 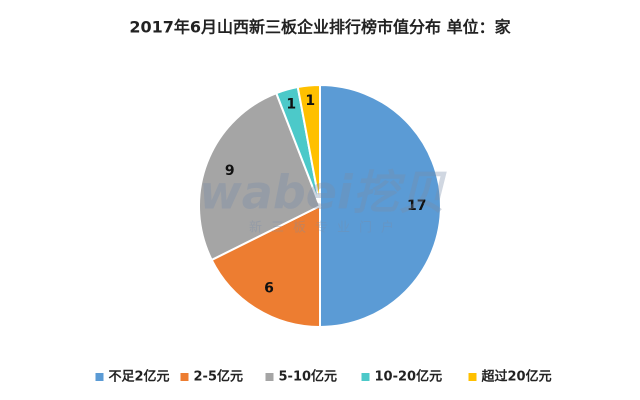 What do you see at coordinates (409, 377) in the screenshot?
I see `legend-label: 10-20亿元` at bounding box center [409, 377].